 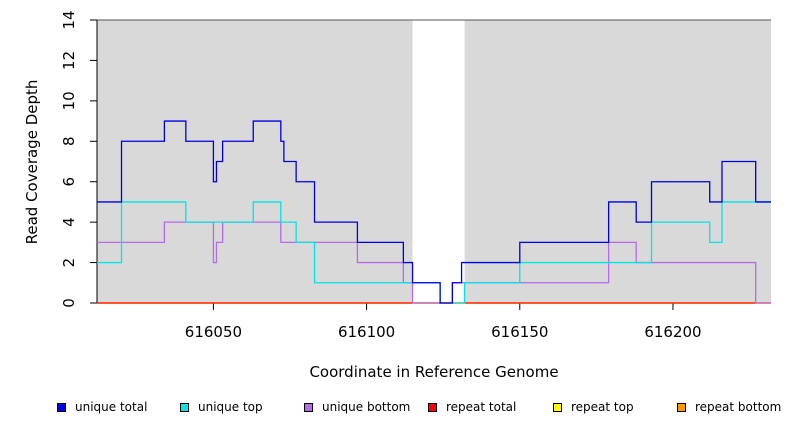 What do you see at coordinates (230, 407) in the screenshot?
I see `legend-label-unique-top: unique top` at bounding box center [230, 407].